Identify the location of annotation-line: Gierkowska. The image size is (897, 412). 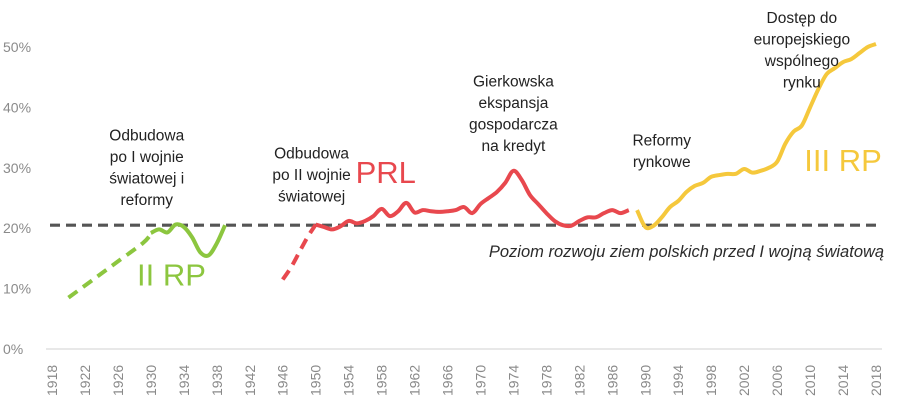
(513, 81).